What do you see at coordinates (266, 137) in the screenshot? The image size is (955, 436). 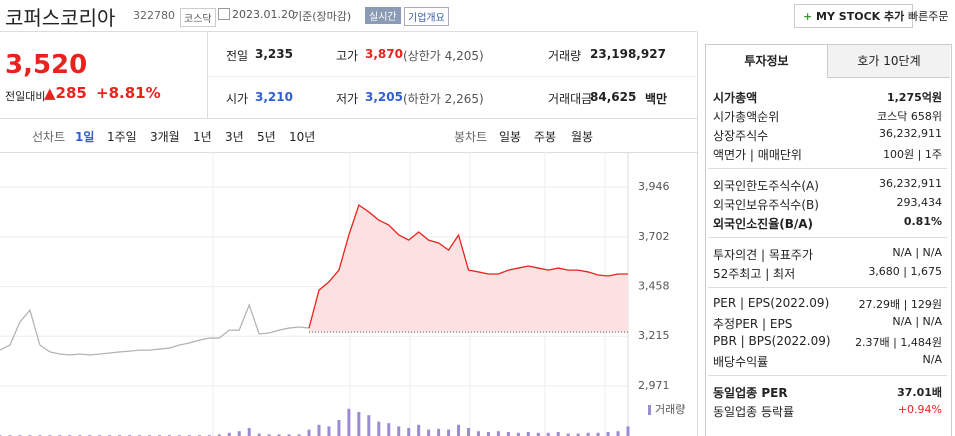 I see `period-tab: 5년` at bounding box center [266, 137].